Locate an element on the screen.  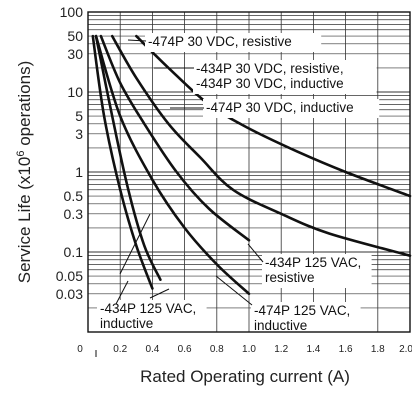
x-tick-label: 0.6 is located at coordinates (185, 349).